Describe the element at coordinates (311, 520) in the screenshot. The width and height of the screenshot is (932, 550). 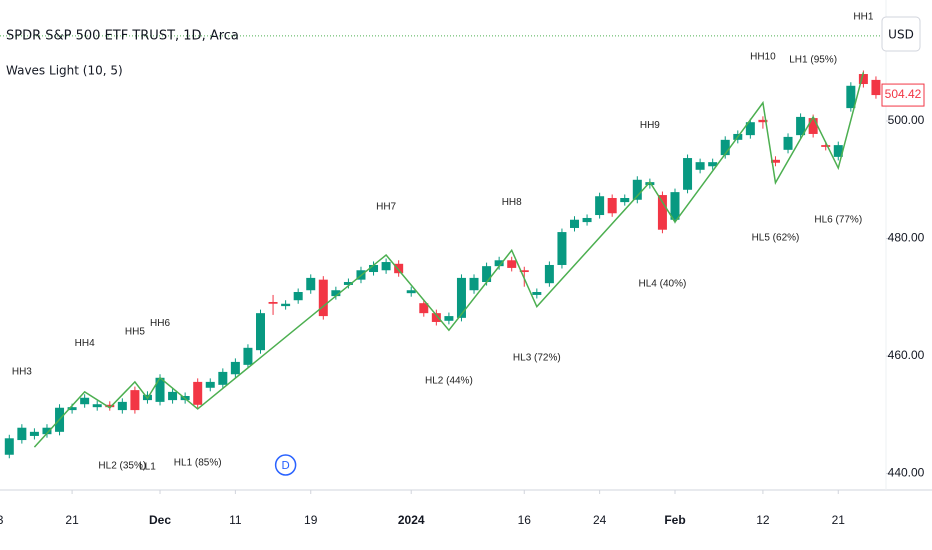
I see `x-tick-label: 19` at that location.